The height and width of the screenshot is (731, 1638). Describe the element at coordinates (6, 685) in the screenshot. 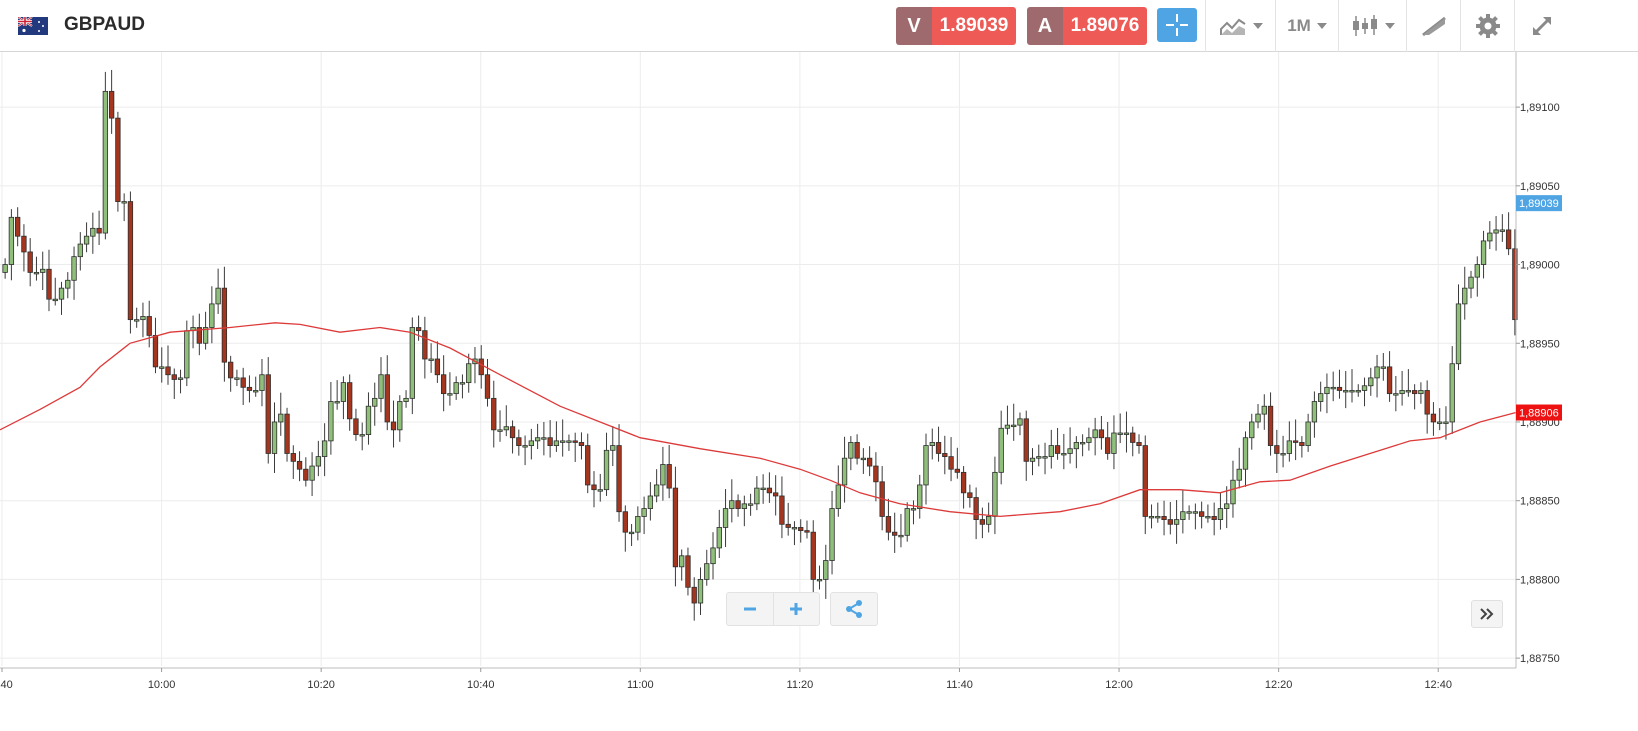

I see `x-tick-label: 9:40` at that location.